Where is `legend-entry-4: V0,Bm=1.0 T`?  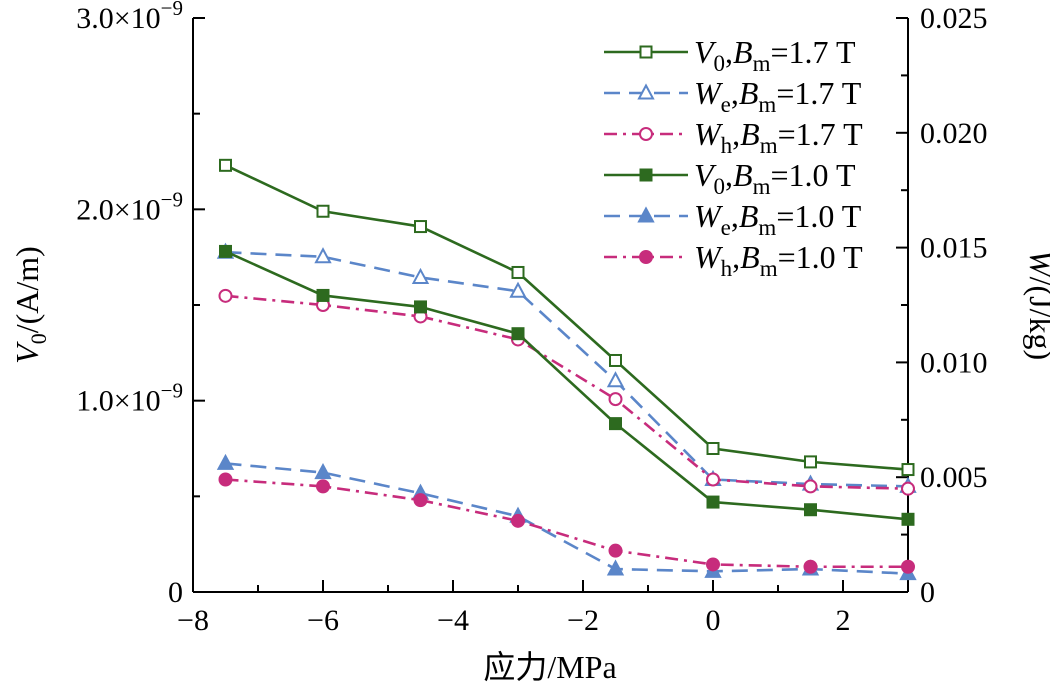
legend-entry-4: V0,Bm=1.0 T is located at coordinates (730, 178).